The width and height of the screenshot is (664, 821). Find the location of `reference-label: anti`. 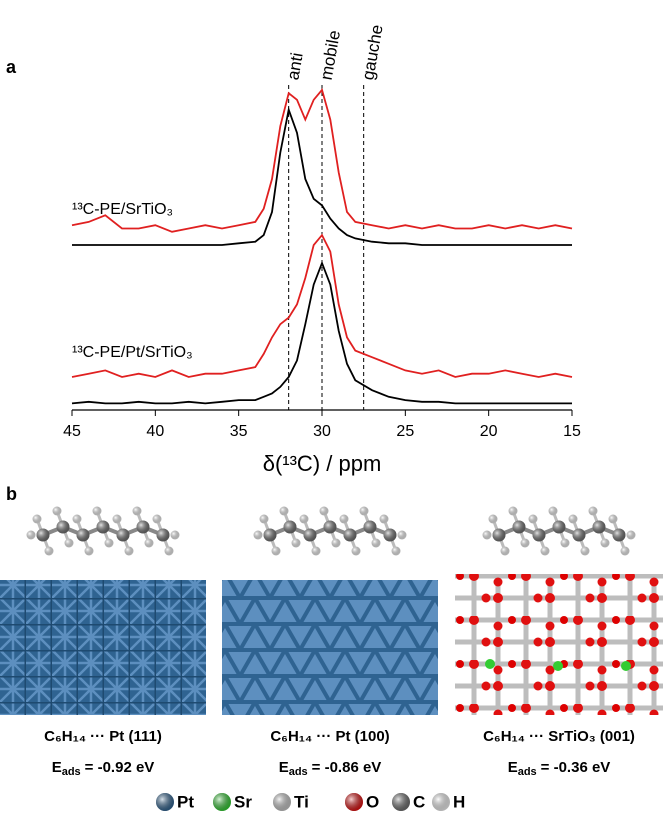

reference-label: anti is located at coordinates (294, 66).